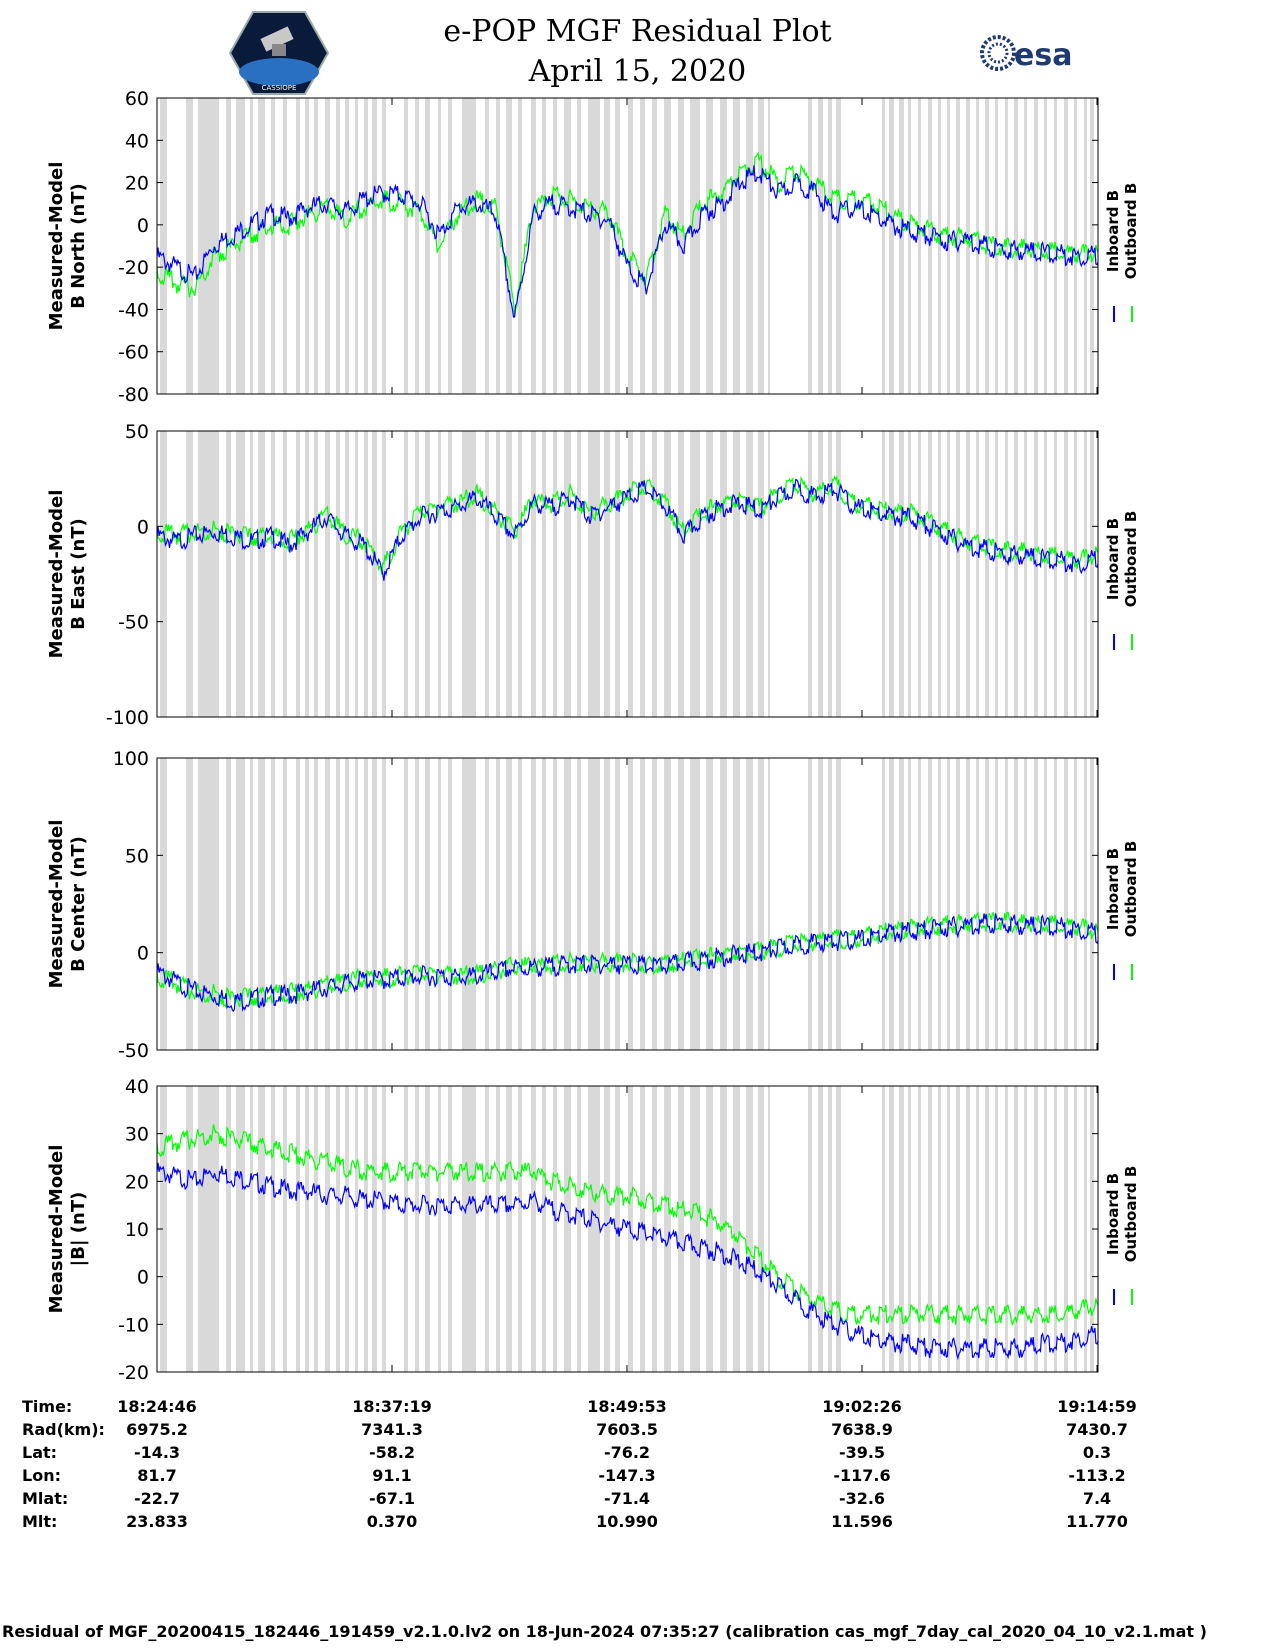 The height and width of the screenshot is (1650, 1275). I want to click on y-tick-label: -60, so click(133, 353).